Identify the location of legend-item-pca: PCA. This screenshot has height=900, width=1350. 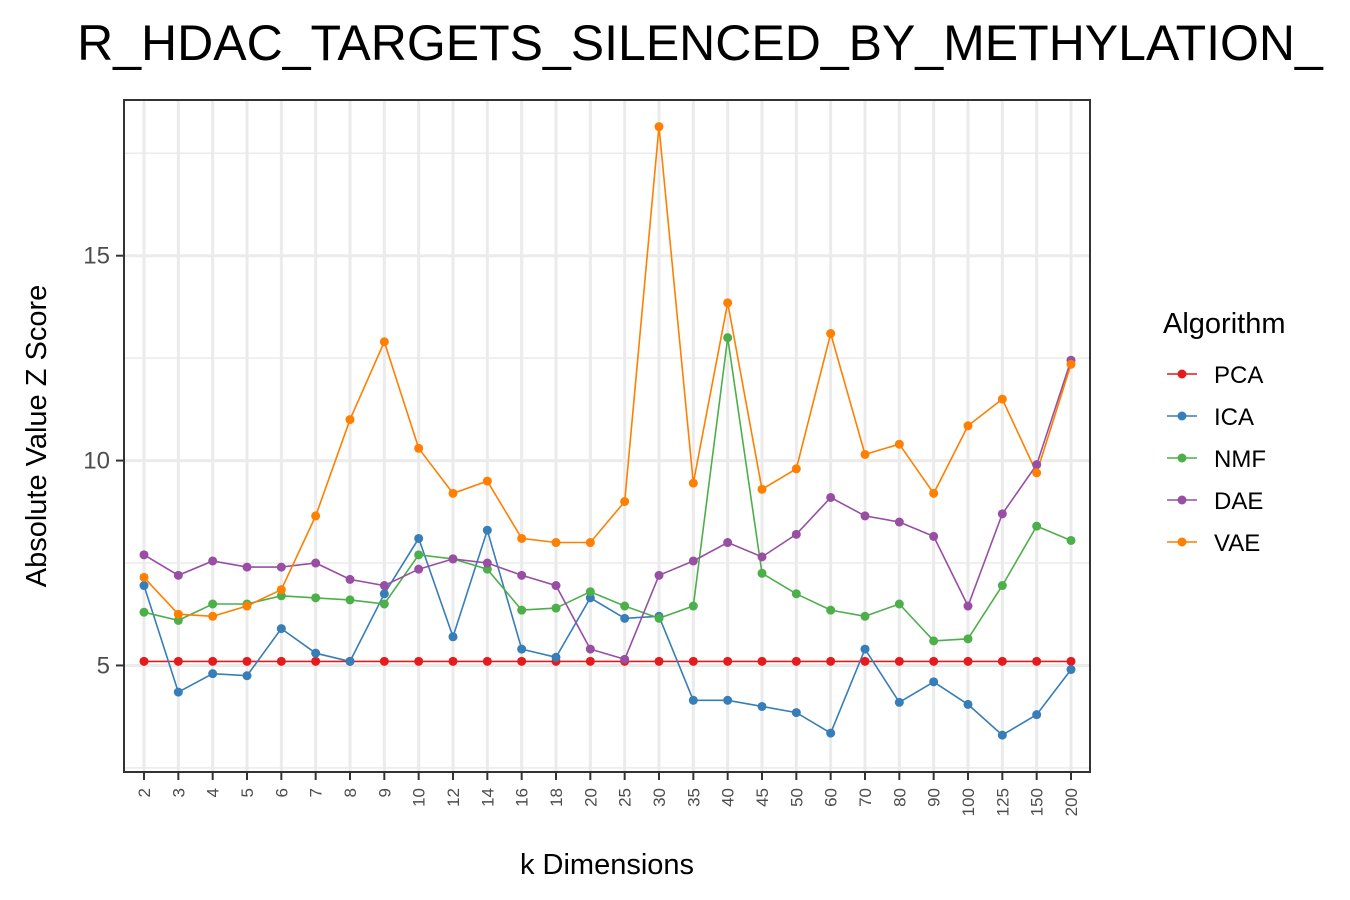
(1215, 375).